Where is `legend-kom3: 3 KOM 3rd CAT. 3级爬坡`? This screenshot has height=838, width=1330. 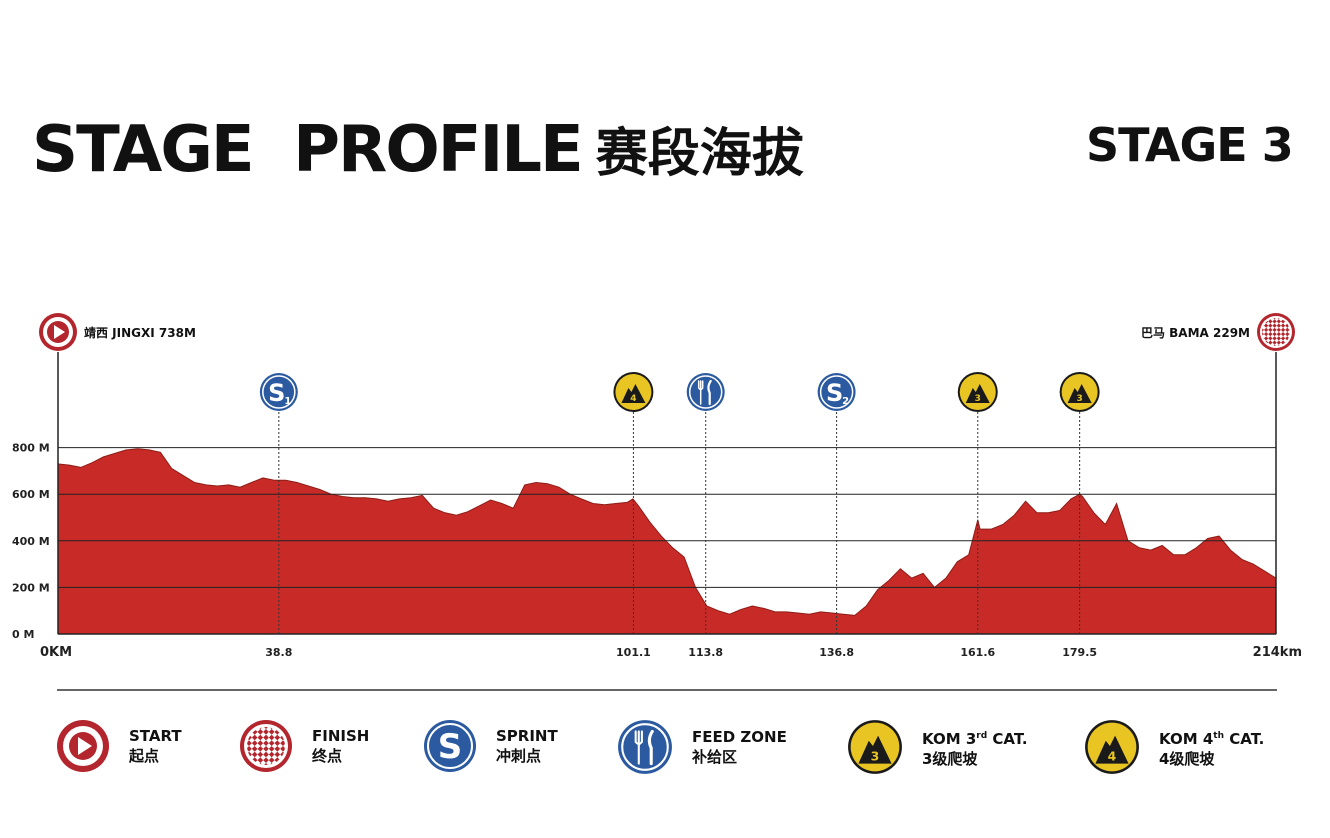 legend-kom3: 3 KOM 3rd CAT. 3级爬坡 is located at coordinates (937, 747).